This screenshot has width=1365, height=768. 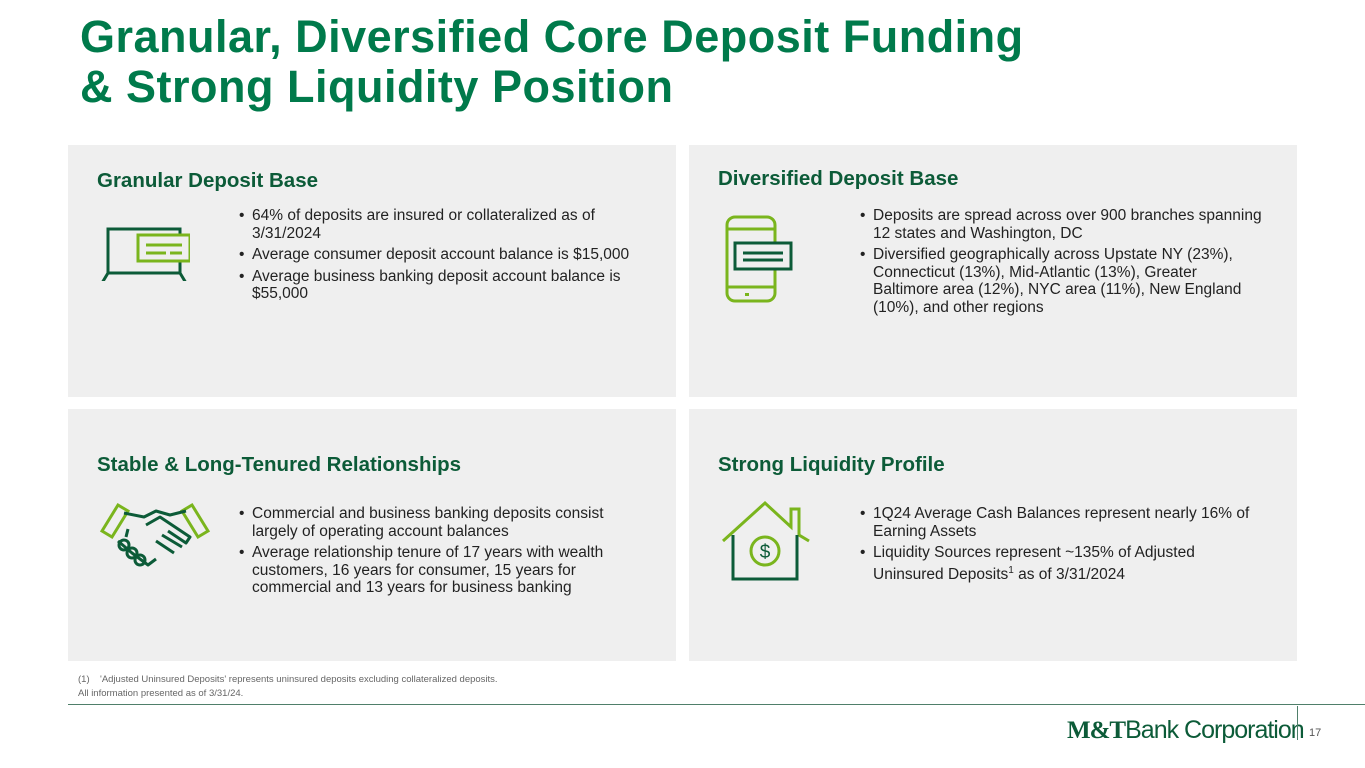 What do you see at coordinates (1069, 574) in the screenshot?
I see `bullet-text: as of 3/31/2024` at bounding box center [1069, 574].